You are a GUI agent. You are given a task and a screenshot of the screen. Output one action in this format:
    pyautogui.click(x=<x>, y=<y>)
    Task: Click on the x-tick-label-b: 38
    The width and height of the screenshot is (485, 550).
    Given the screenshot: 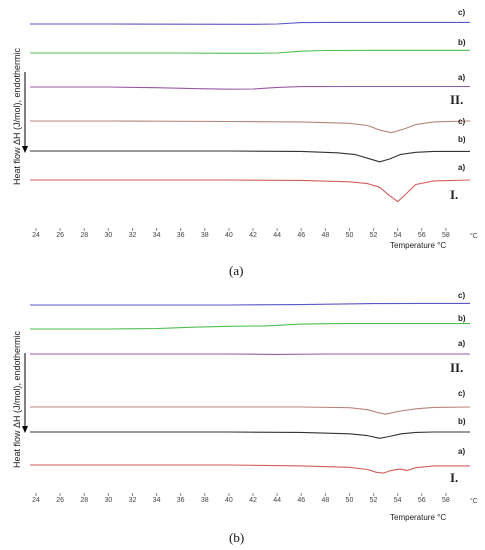 What is the action you would take?
    pyautogui.click(x=205, y=500)
    